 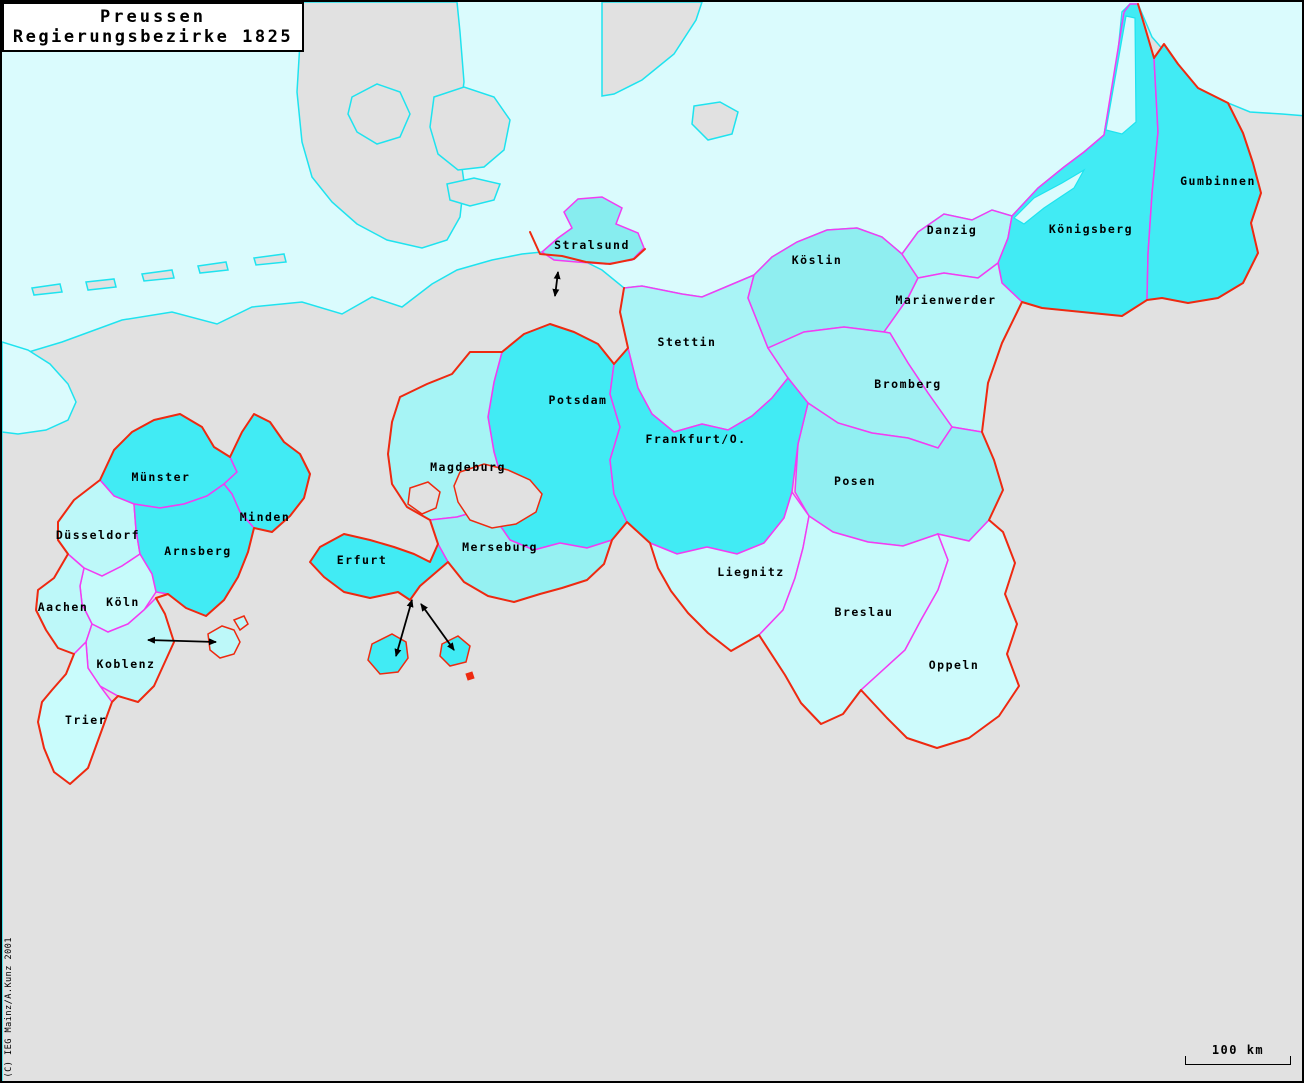 What do you see at coordinates (379, 114) in the screenshot?
I see `island-fyn` at bounding box center [379, 114].